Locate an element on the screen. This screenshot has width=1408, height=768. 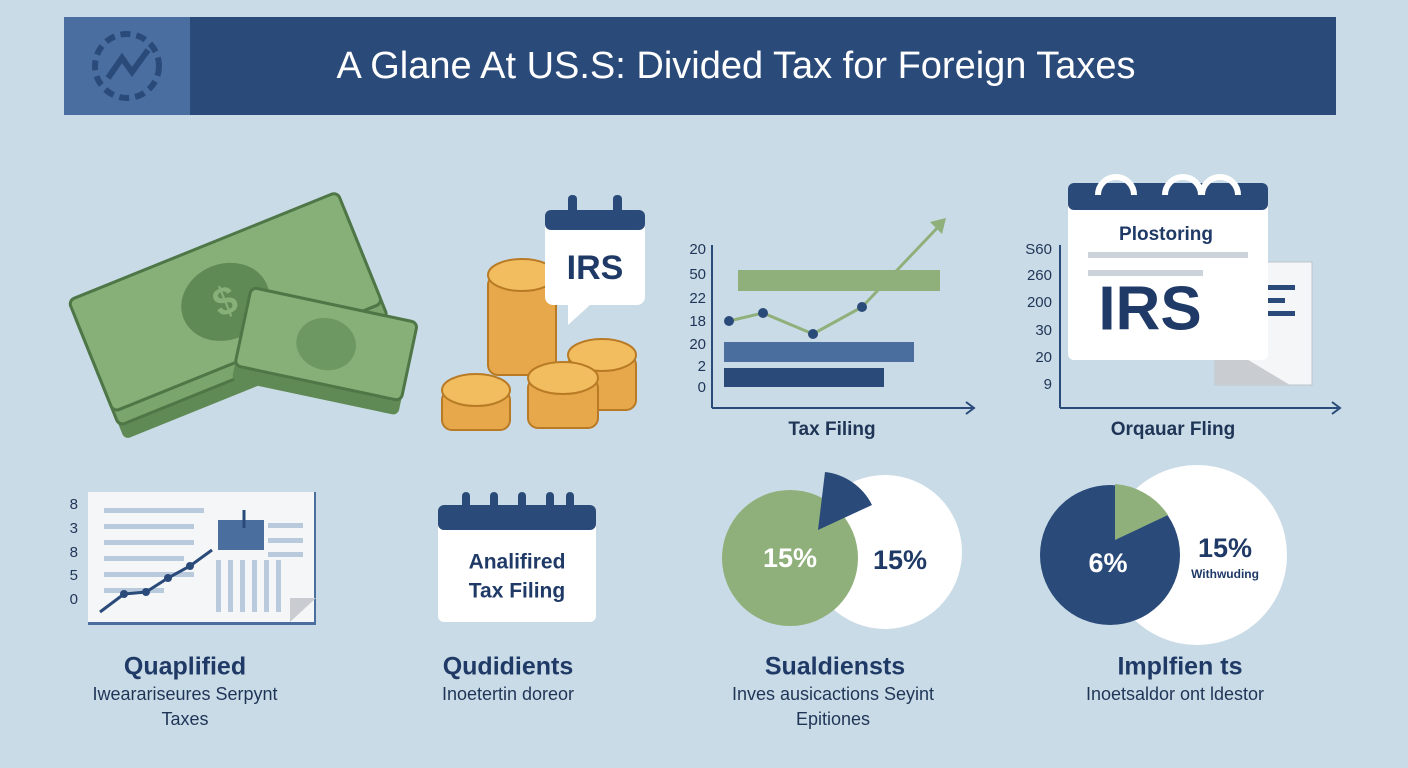
tick-label: 22 is located at coordinates (697, 298).